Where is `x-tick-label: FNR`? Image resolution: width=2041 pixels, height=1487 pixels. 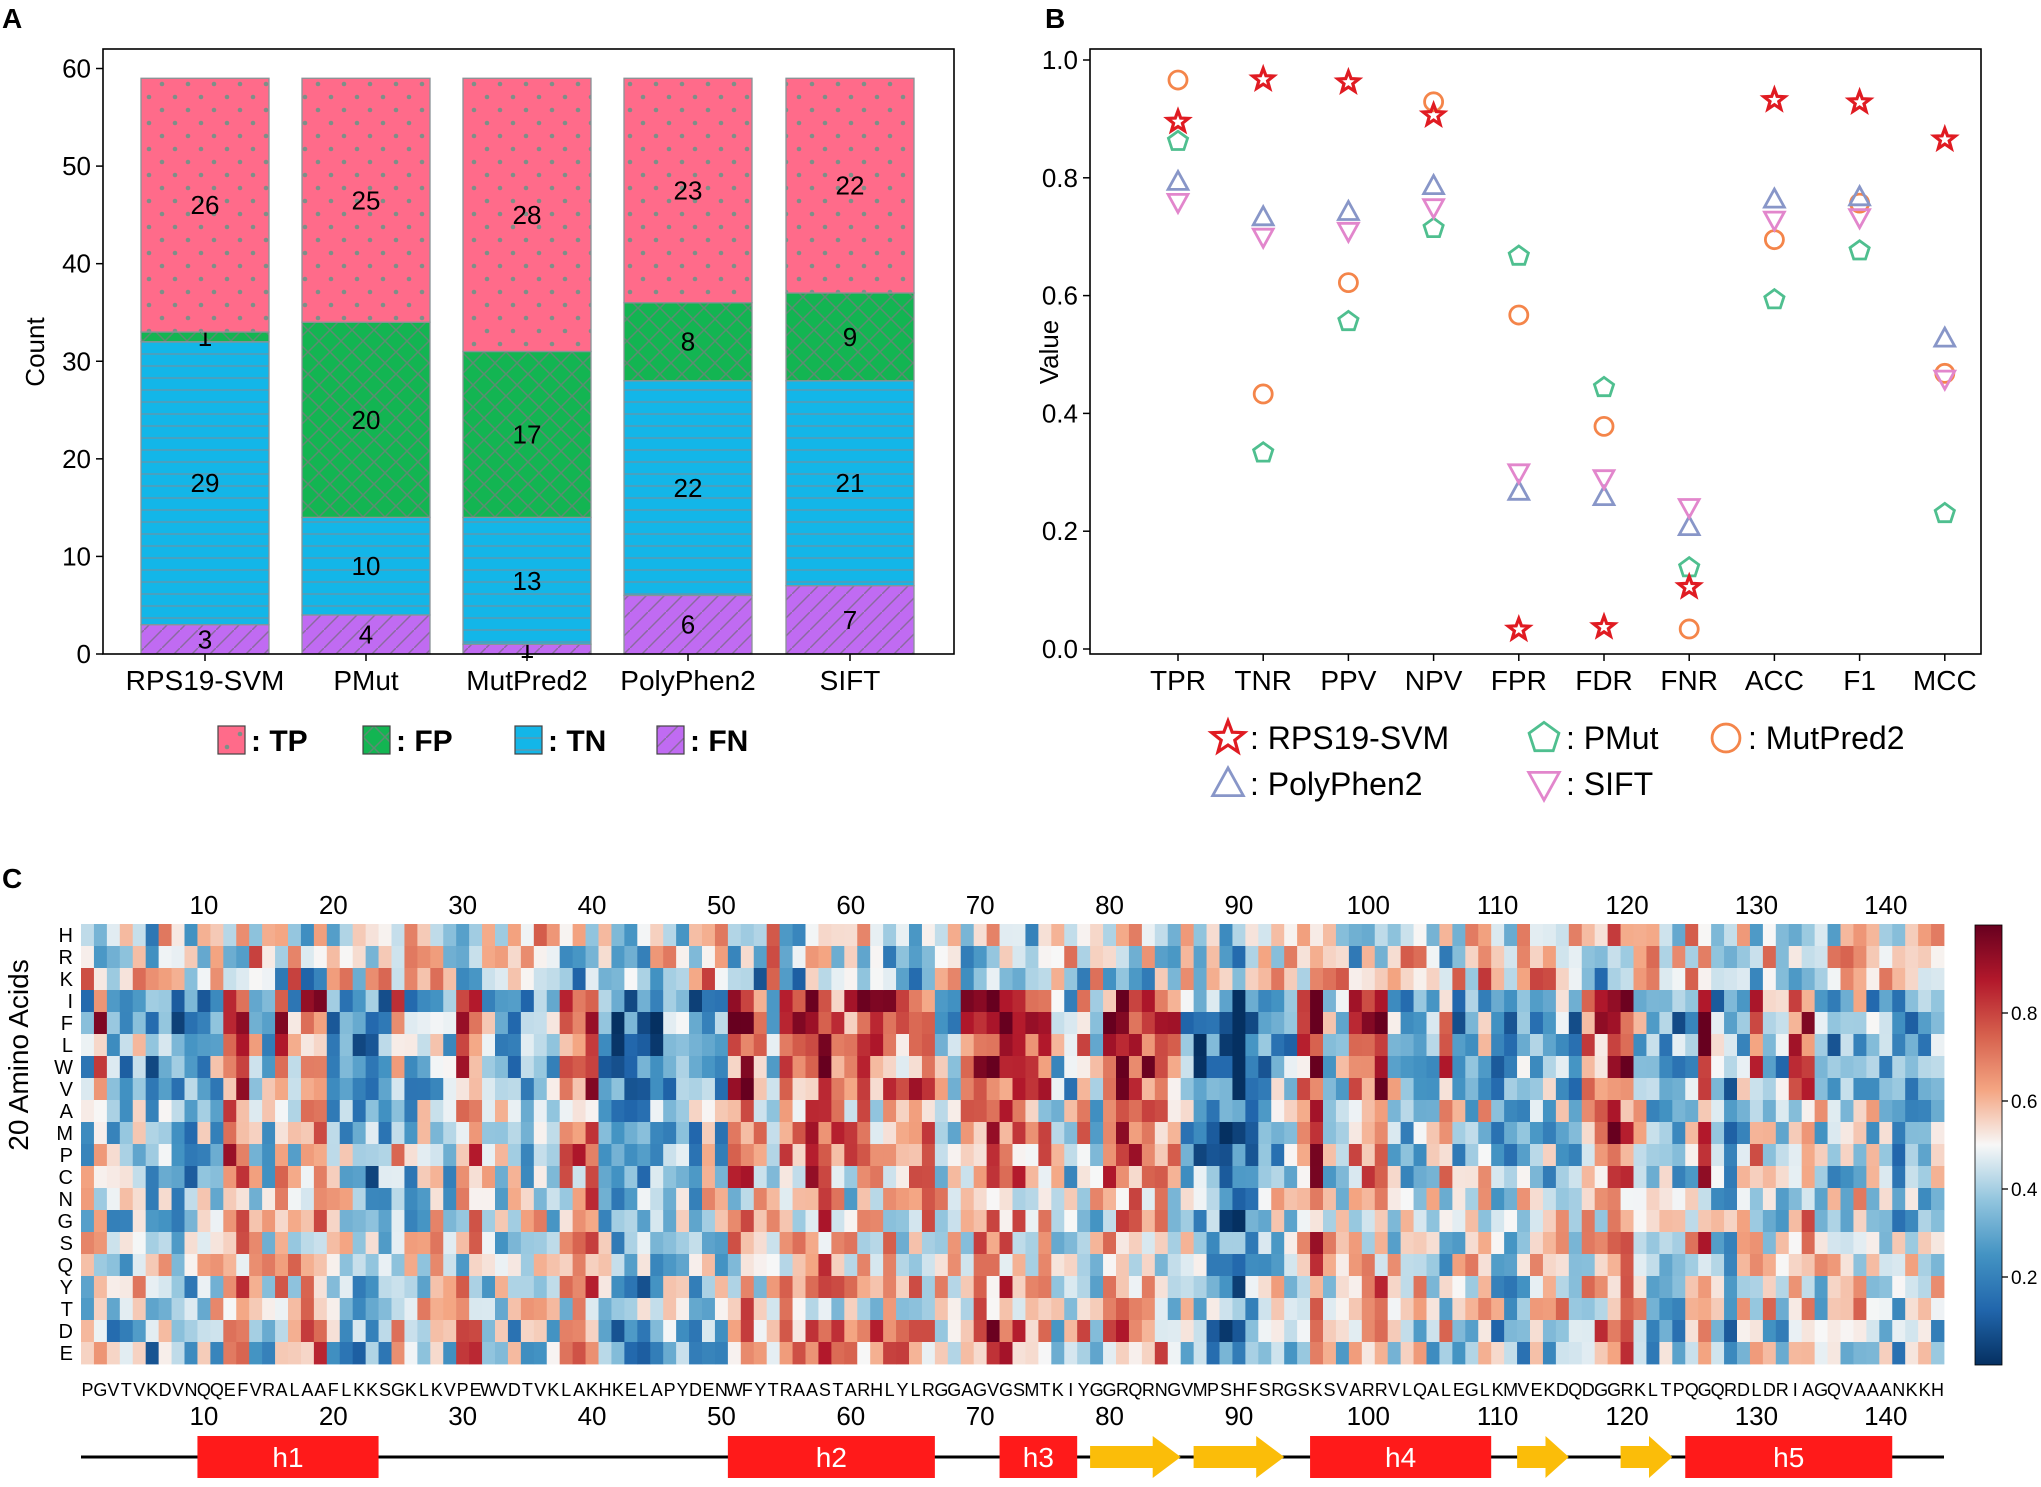 x-tick-label: FNR is located at coordinates (1689, 680).